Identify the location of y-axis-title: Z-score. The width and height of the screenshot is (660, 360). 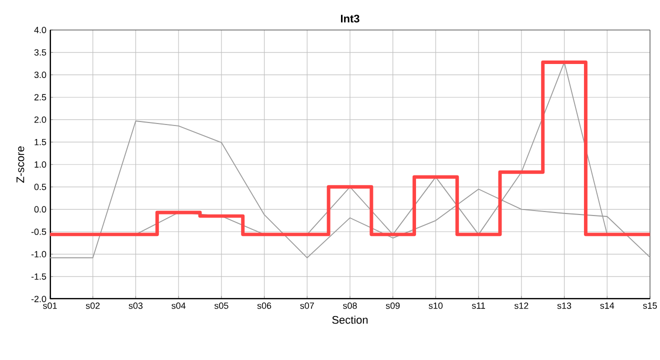
(20, 164).